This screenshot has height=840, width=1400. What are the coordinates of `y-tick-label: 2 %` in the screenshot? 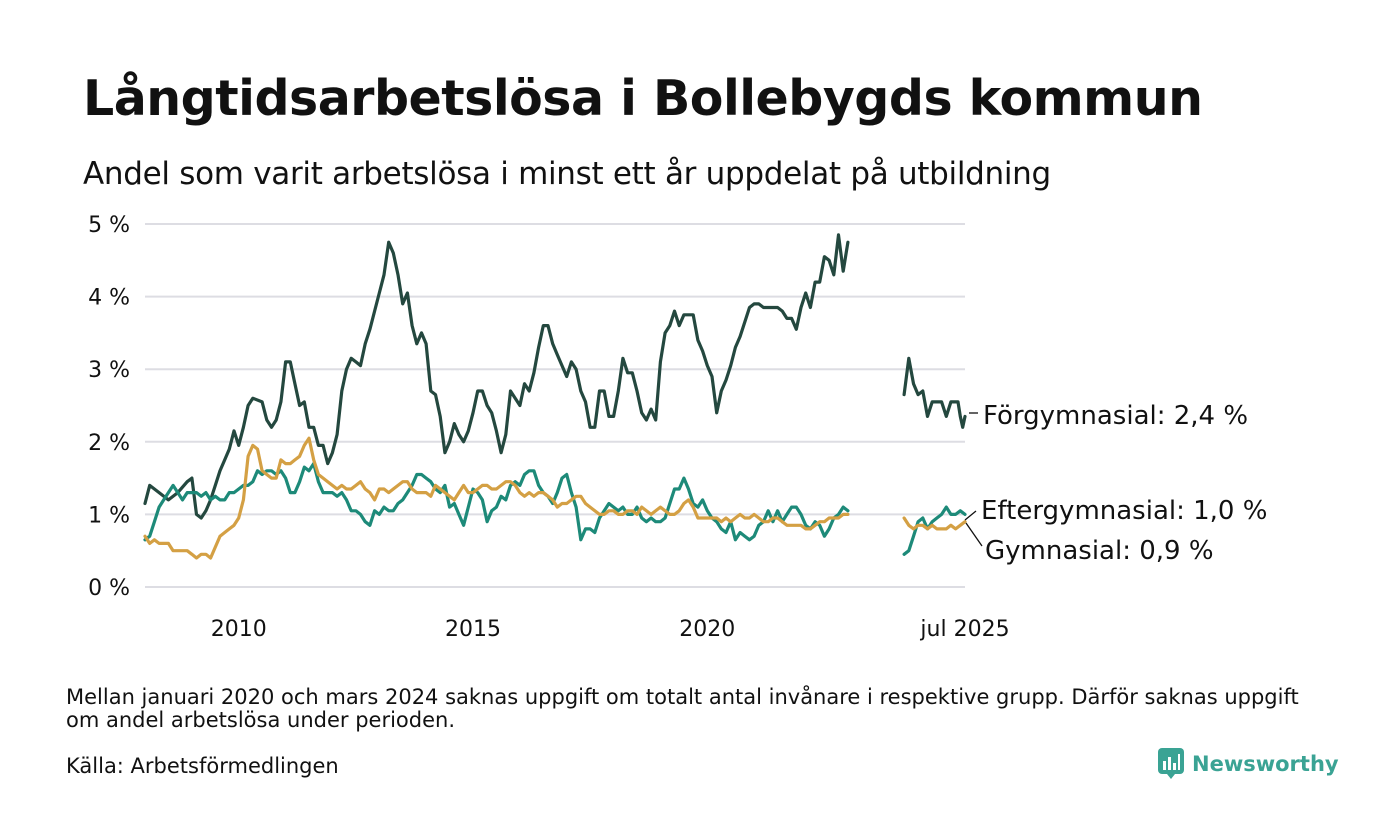 It's located at (109, 443).